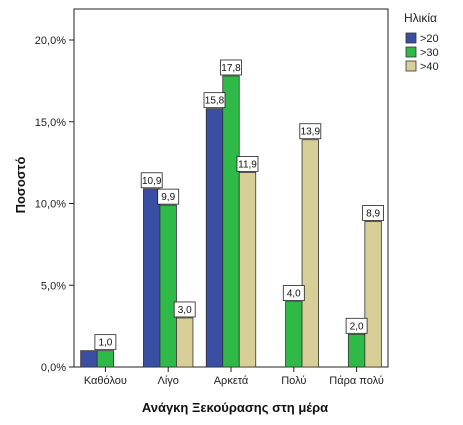  What do you see at coordinates (293, 381) in the screenshot?
I see `x-tick-label: Πολύ` at bounding box center [293, 381].